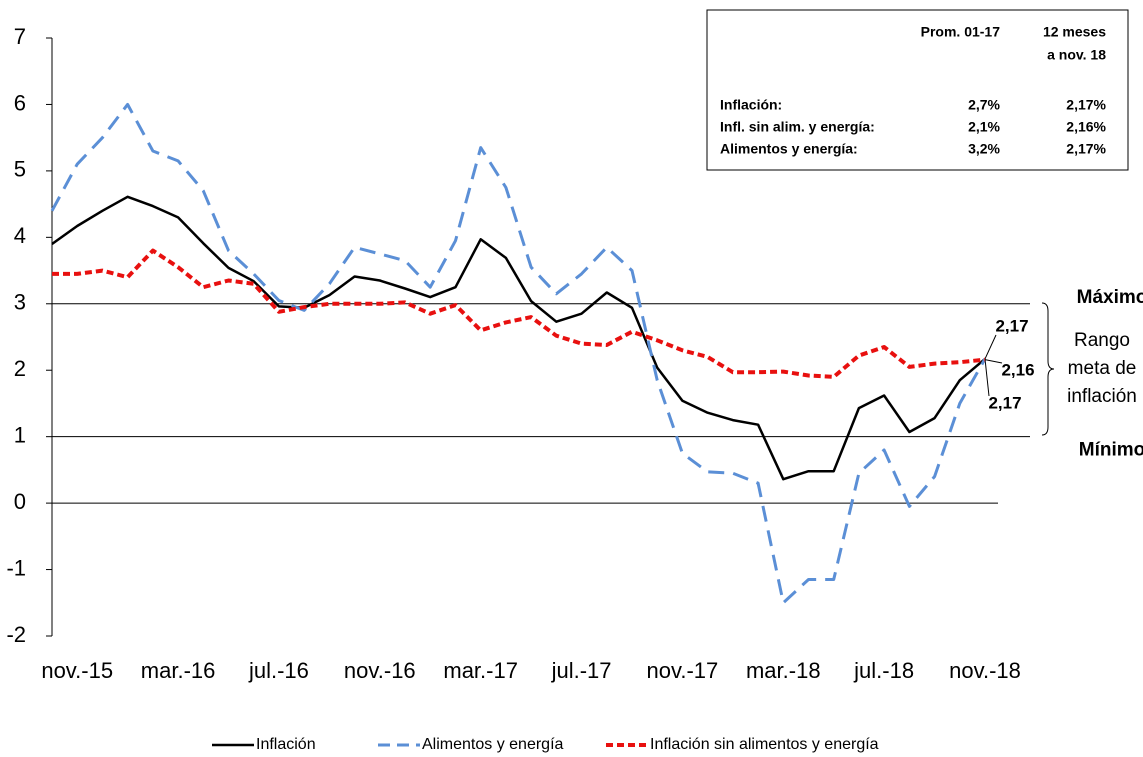  What do you see at coordinates (493, 744) in the screenshot?
I see `legend-label: Alimentos y energía` at bounding box center [493, 744].